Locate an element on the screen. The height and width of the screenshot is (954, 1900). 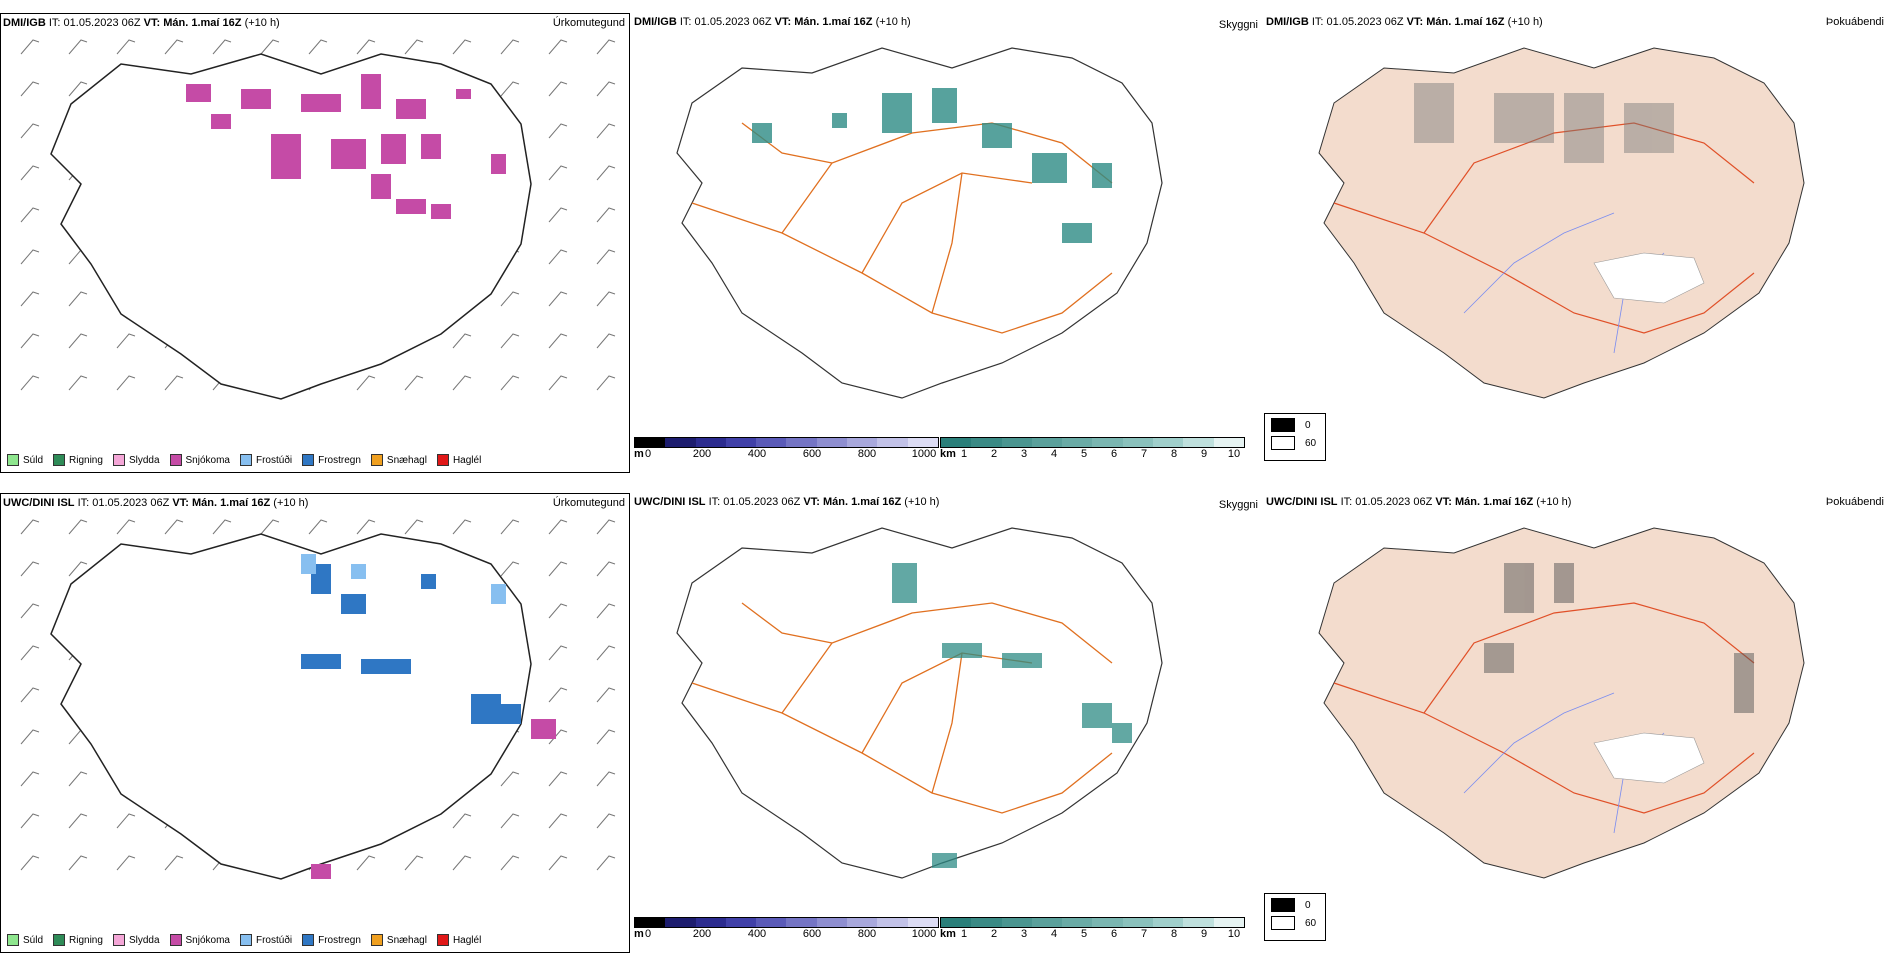
ceiling-ticks: m 0 200 400 600 800 1000 is located at coordinates (785, 934).